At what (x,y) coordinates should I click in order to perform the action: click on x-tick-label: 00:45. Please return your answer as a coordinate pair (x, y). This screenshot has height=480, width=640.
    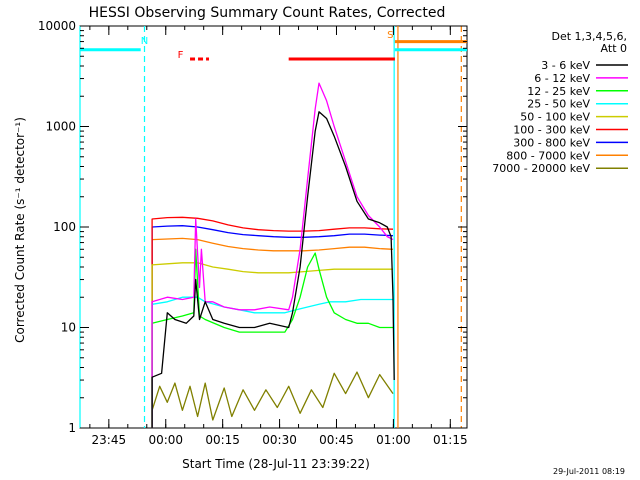
    Looking at the image, I should click on (336, 440).